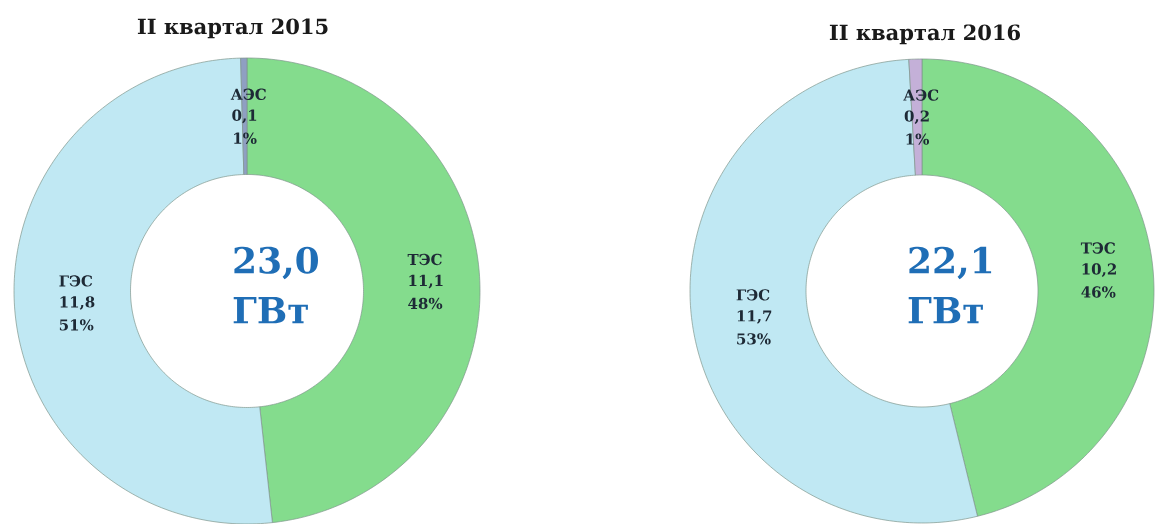  What do you see at coordinates (950, 285) in the screenshot?
I see `text: 22,1 ГВт` at bounding box center [950, 285].